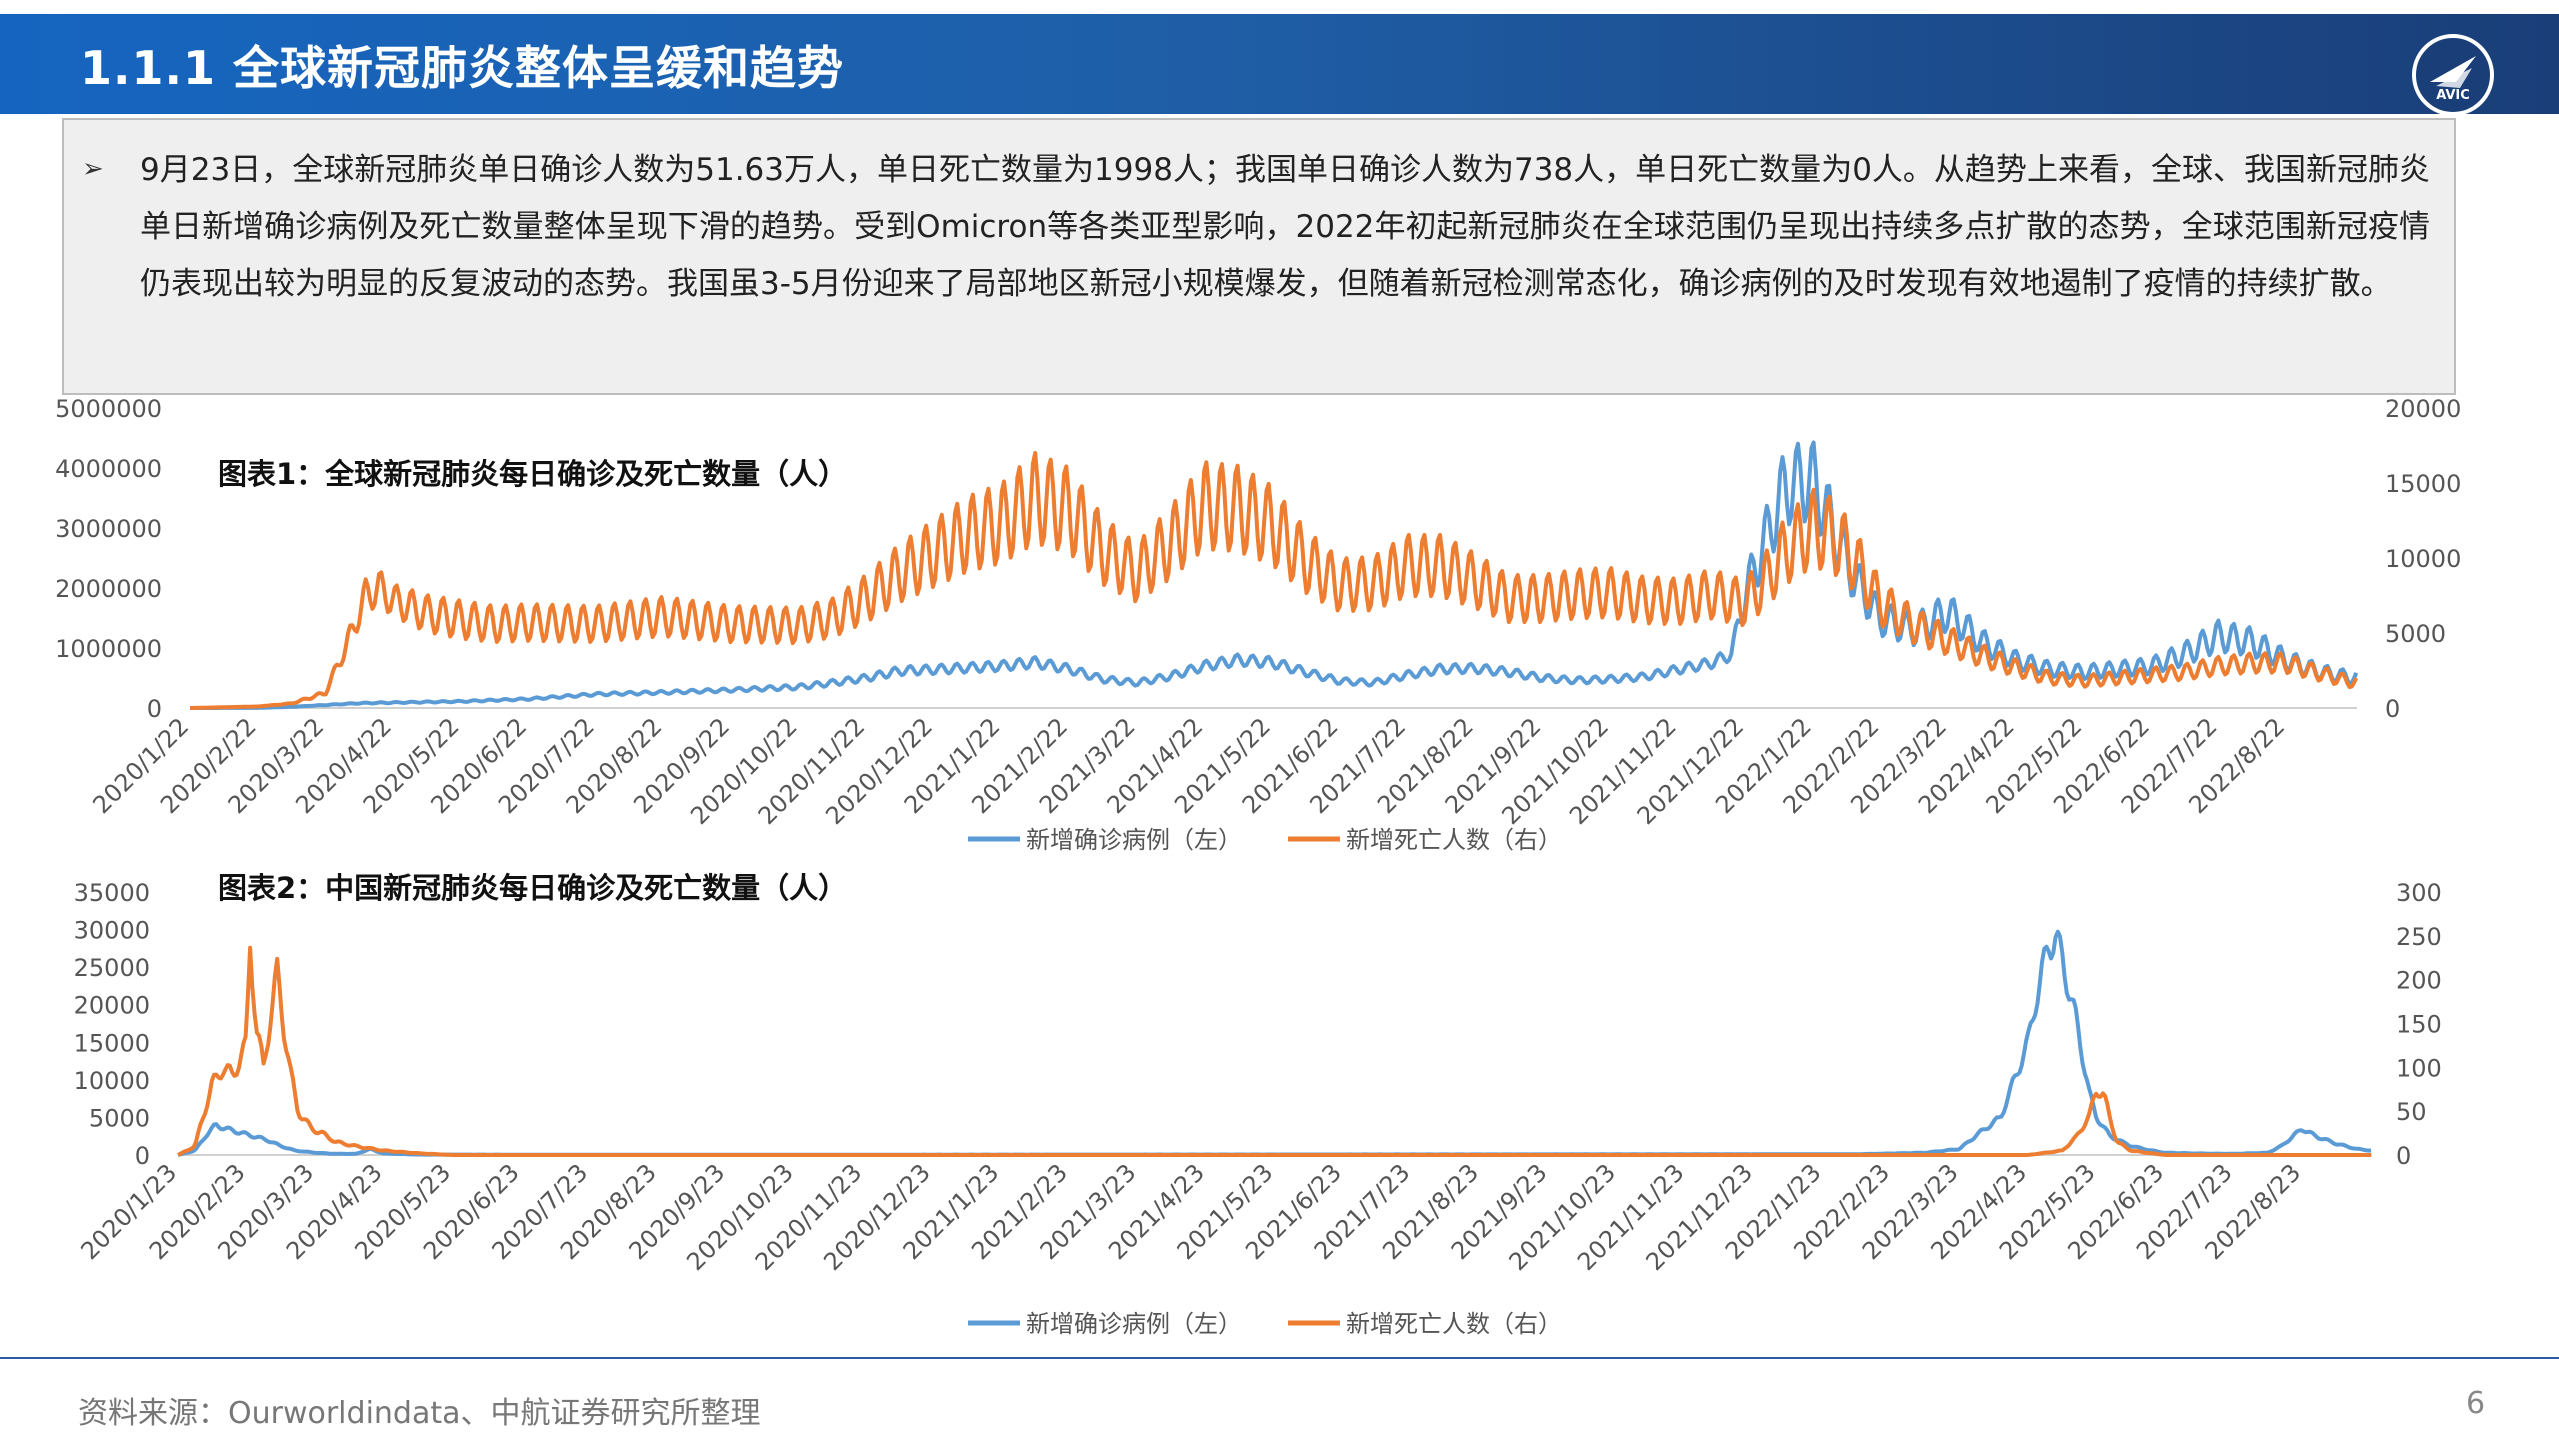  What do you see at coordinates (108, 649) in the screenshot?
I see `y-left-tick-label: 1000000` at bounding box center [108, 649].